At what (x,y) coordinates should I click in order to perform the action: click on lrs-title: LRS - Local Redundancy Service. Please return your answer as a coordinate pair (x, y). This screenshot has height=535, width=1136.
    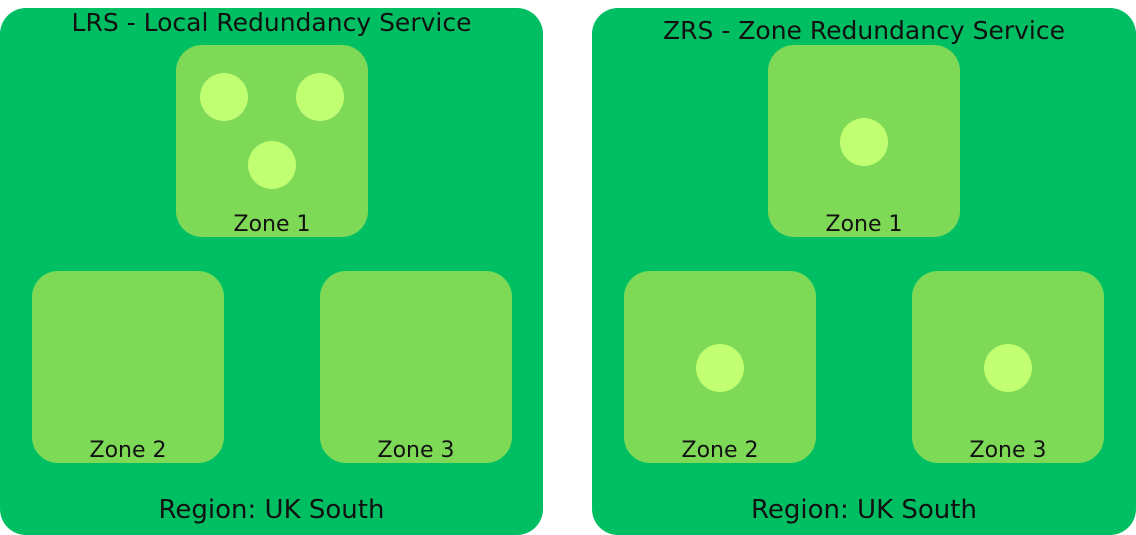
    Looking at the image, I should click on (271, 22).